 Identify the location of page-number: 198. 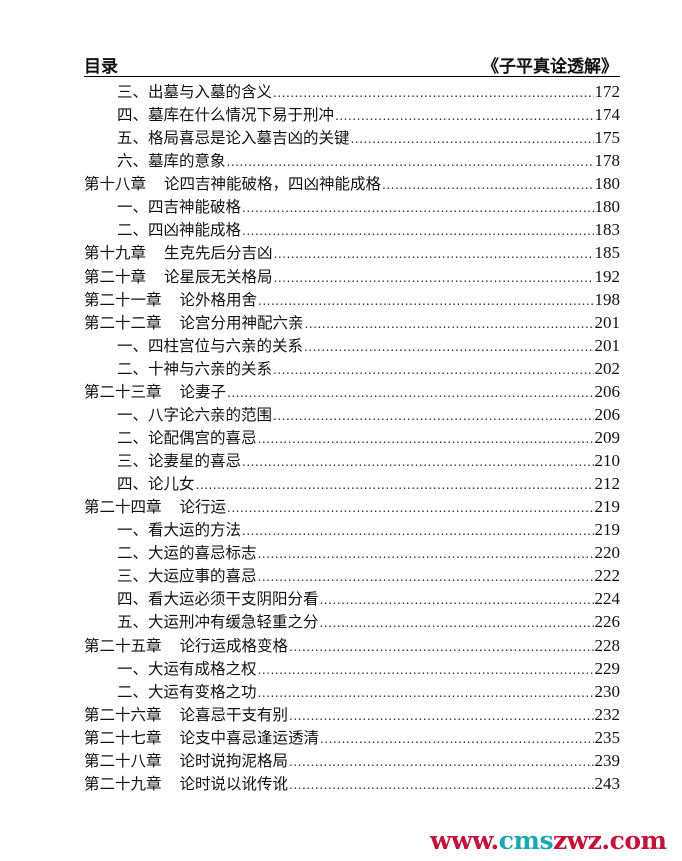
(607, 299).